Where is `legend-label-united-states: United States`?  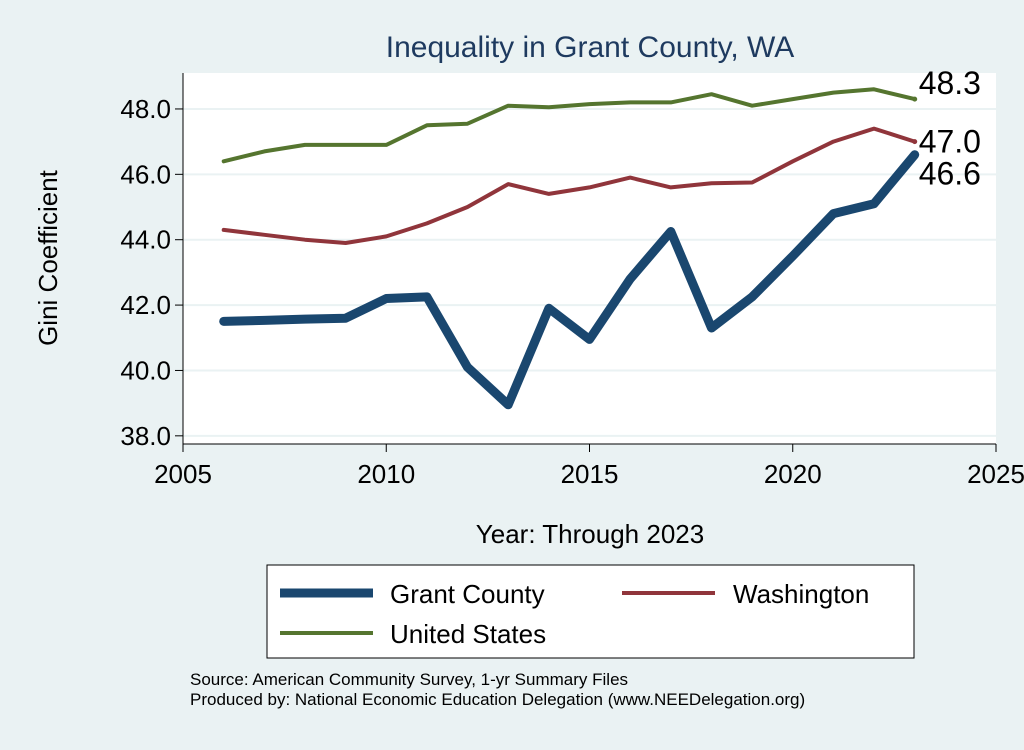 legend-label-united-states: United States is located at coordinates (468, 634).